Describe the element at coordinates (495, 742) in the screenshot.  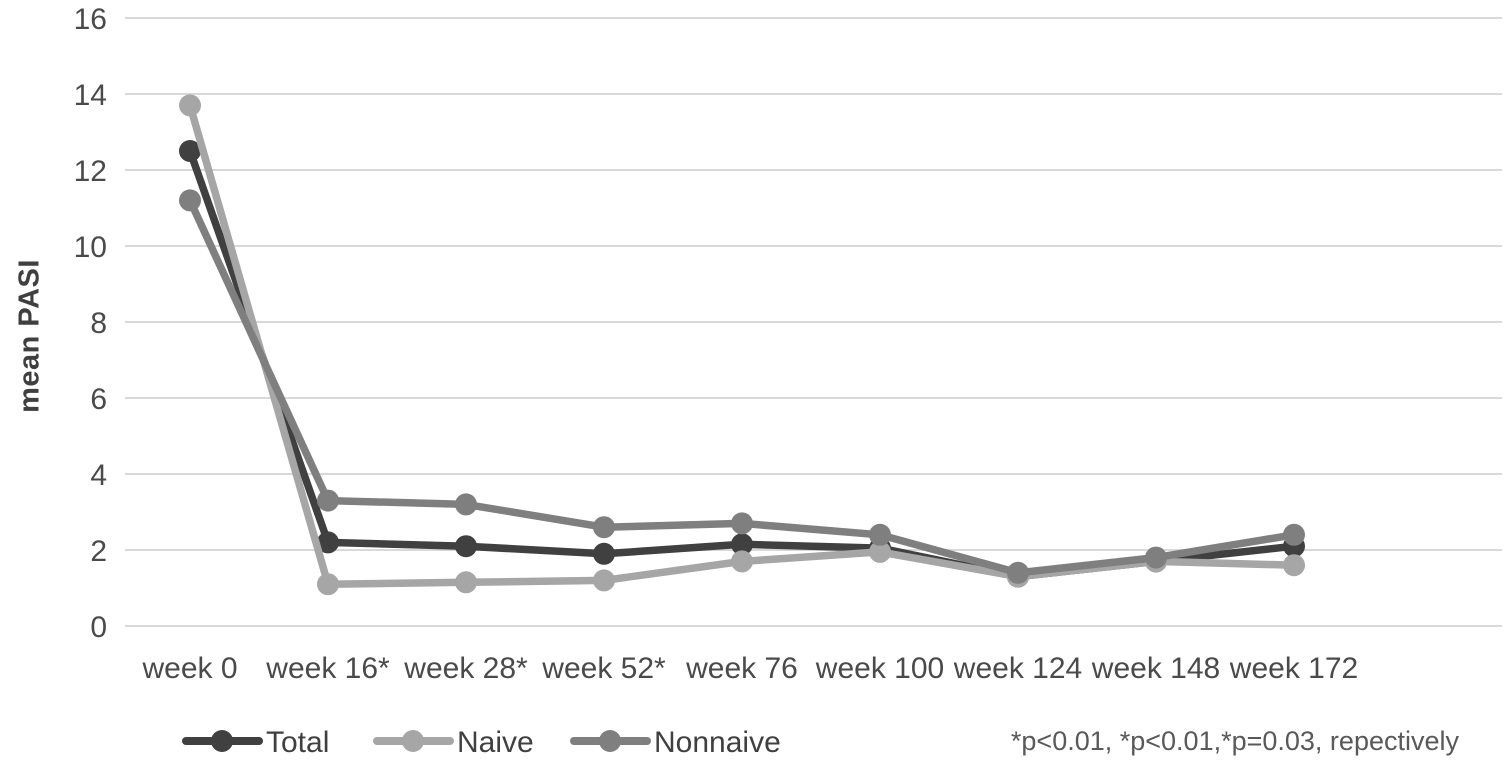
I see `legend-label-naive: Naive` at that location.